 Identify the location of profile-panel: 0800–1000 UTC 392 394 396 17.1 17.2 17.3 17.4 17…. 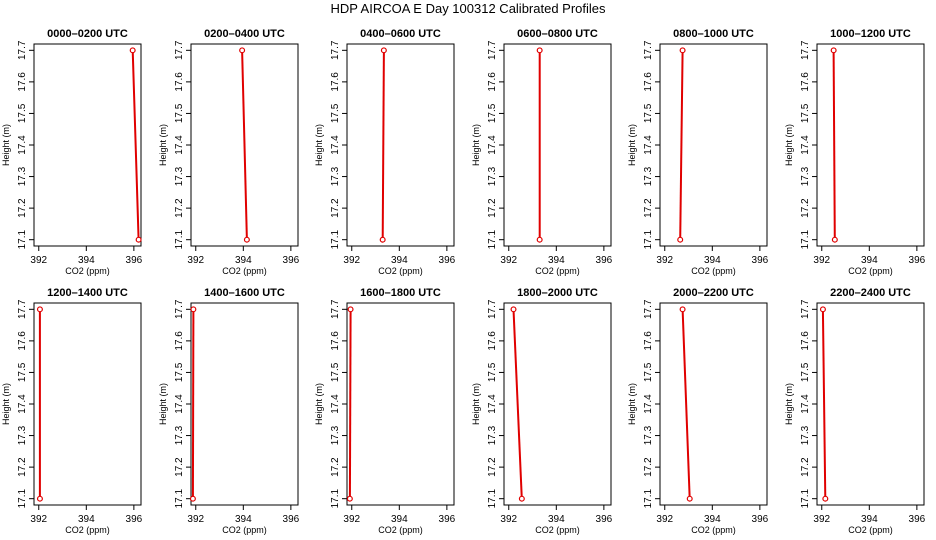
(698, 152).